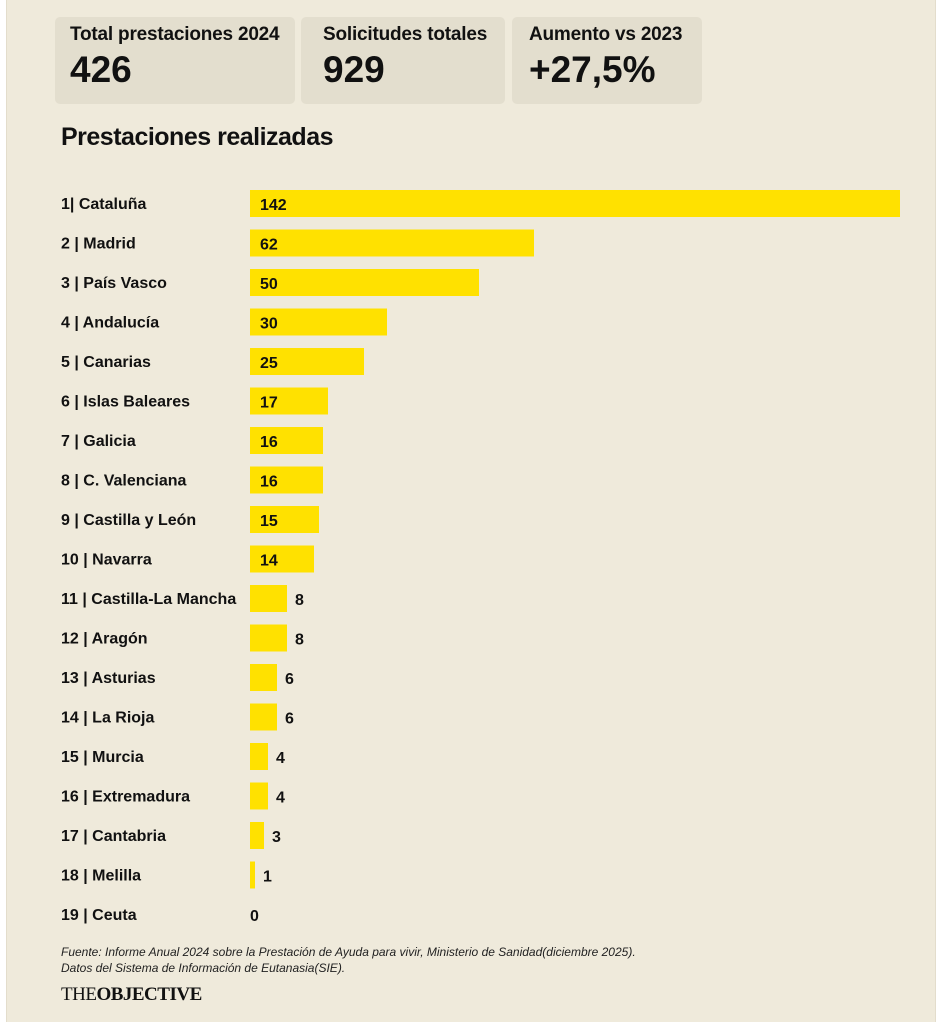  Describe the element at coordinates (125, 402) in the screenshot. I see `category-label: 6 | Islas Baleares` at that location.